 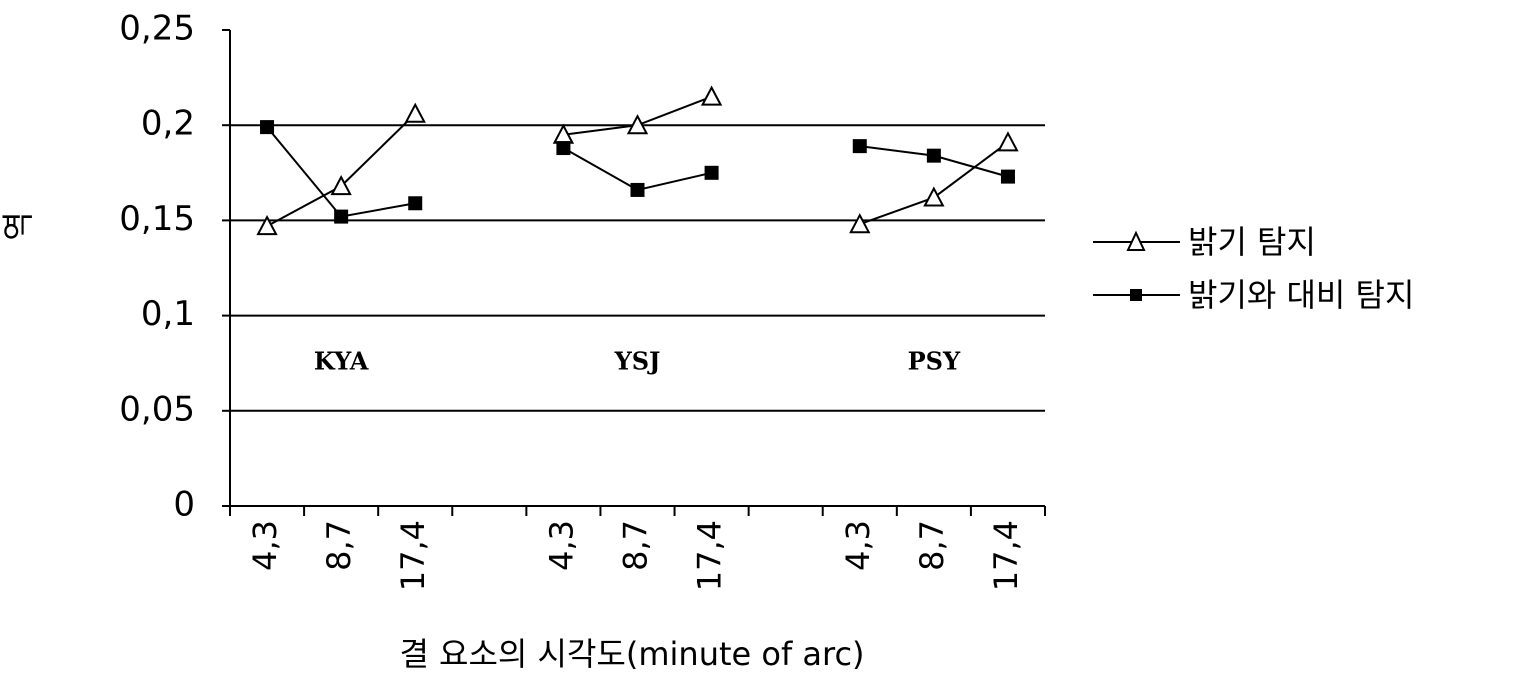 I want to click on series-line-brightness, so click(x=341, y=170).